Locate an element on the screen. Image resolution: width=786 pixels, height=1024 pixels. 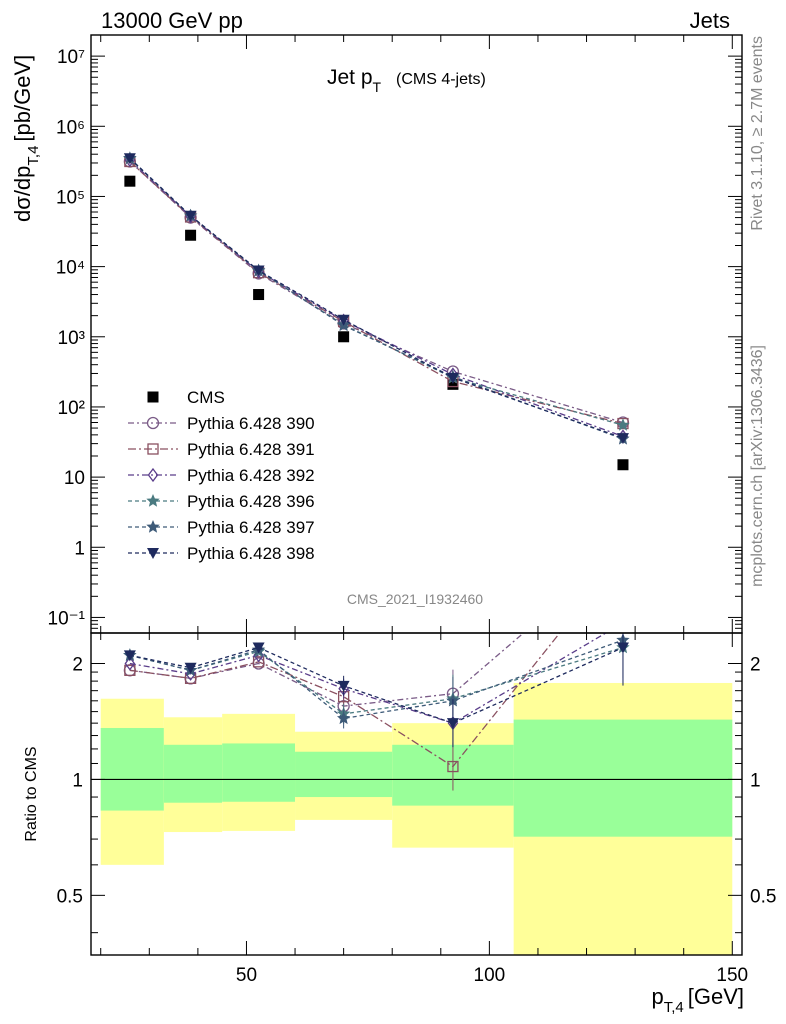
y-tick-label: 10³ is located at coordinates (71, 338).